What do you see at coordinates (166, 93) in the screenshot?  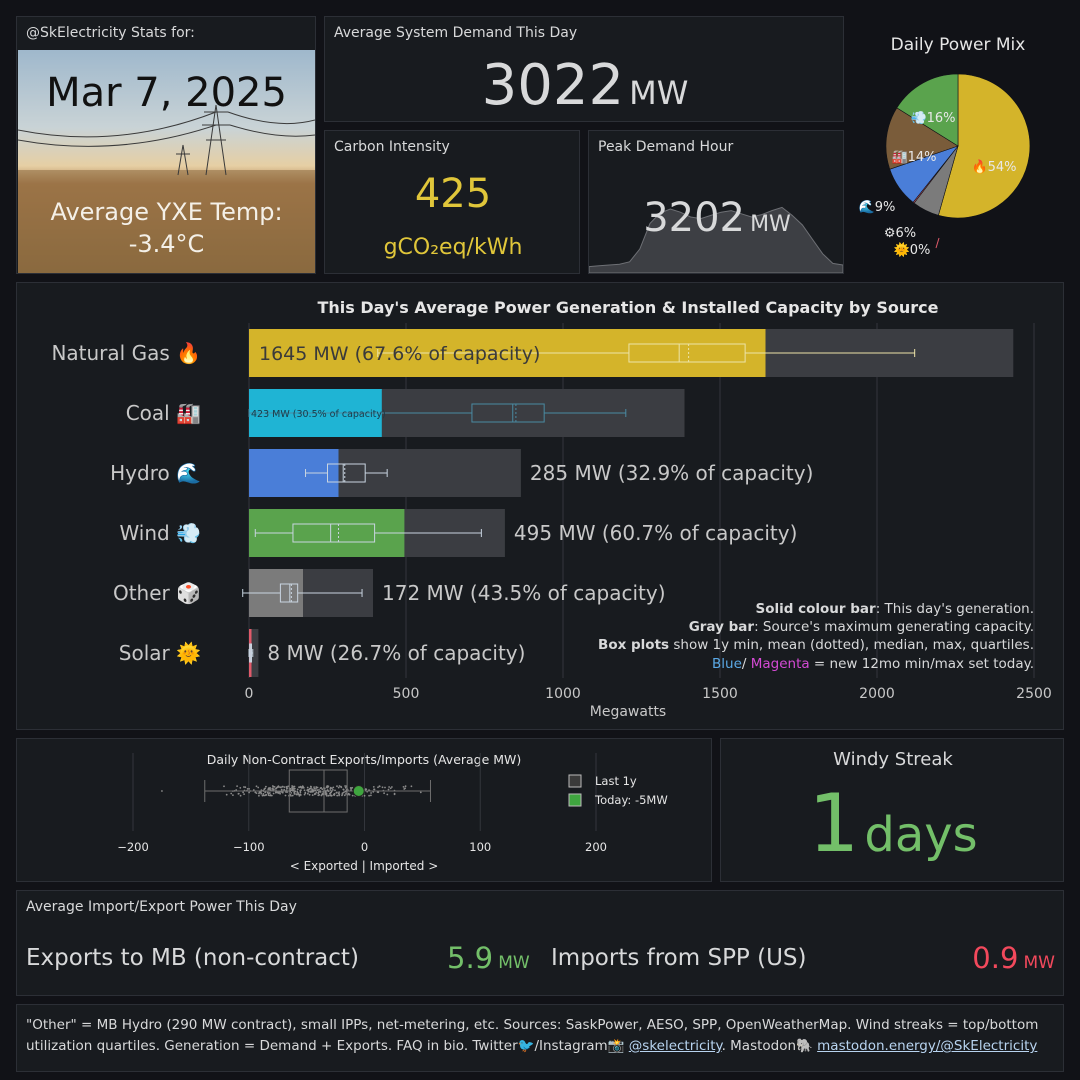 I see `stats-date: Mar 7, 2025` at bounding box center [166, 93].